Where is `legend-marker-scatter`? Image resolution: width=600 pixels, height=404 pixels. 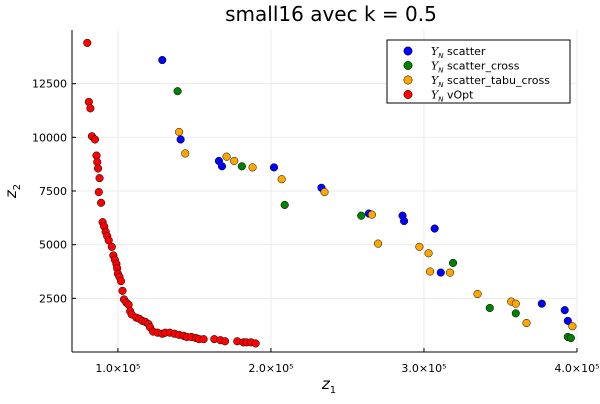
legend-marker-scatter is located at coordinates (408, 51).